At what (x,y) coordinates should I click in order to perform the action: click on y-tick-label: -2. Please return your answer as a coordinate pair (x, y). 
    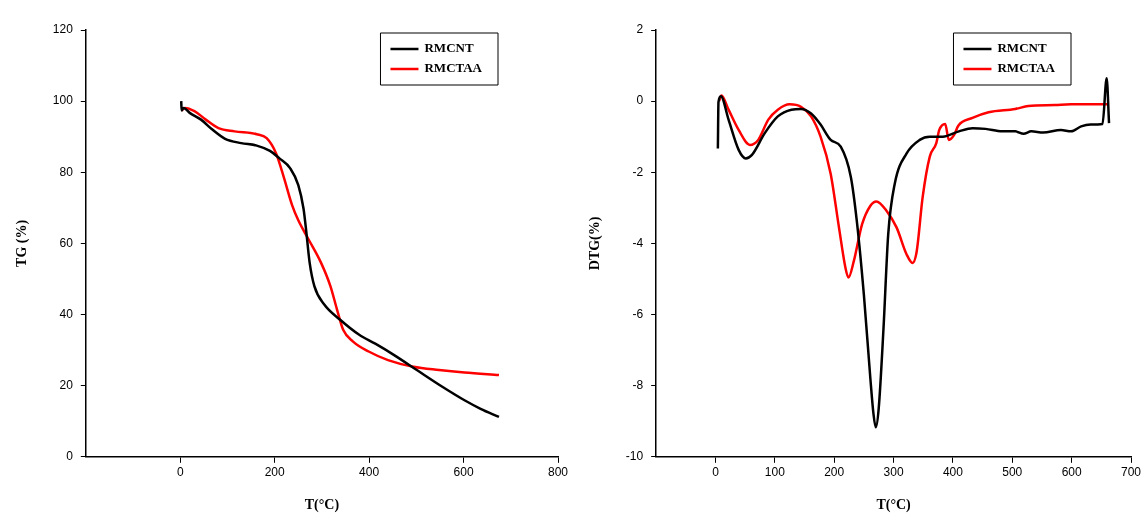
    Looking at the image, I should click on (638, 171).